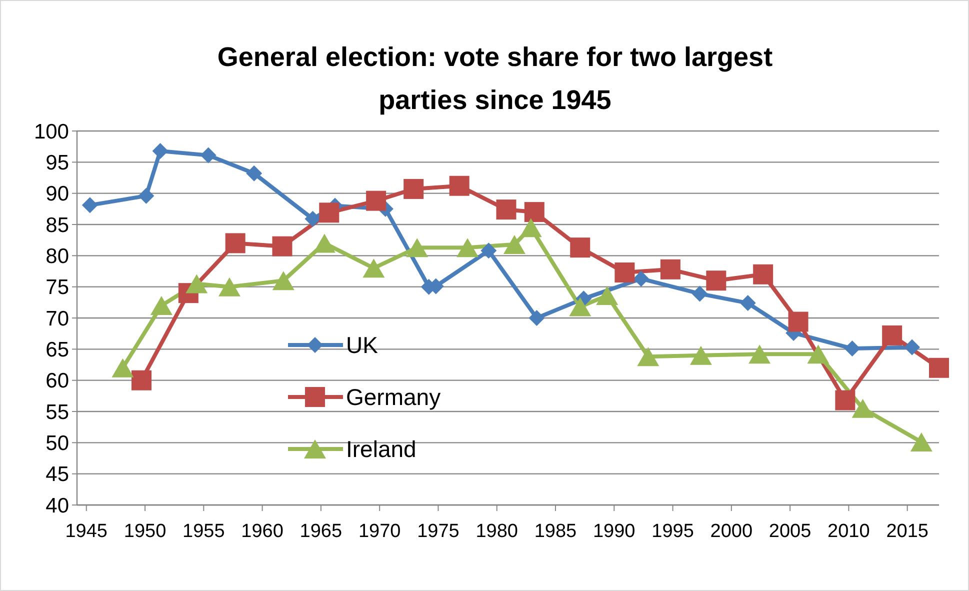 This screenshot has width=969, height=591. What do you see at coordinates (57, 474) in the screenshot?
I see `y-tick-label: 45` at bounding box center [57, 474].